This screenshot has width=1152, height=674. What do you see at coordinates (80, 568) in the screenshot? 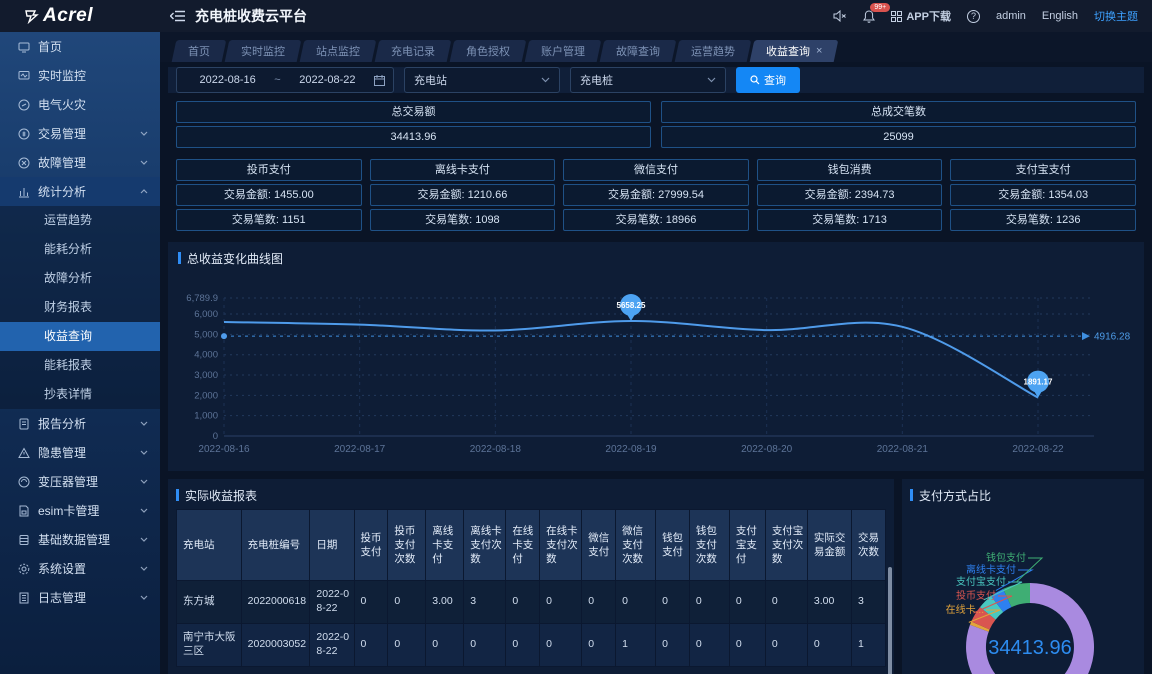
I see `sidebar-item-12: 系统设置` at bounding box center [80, 568].